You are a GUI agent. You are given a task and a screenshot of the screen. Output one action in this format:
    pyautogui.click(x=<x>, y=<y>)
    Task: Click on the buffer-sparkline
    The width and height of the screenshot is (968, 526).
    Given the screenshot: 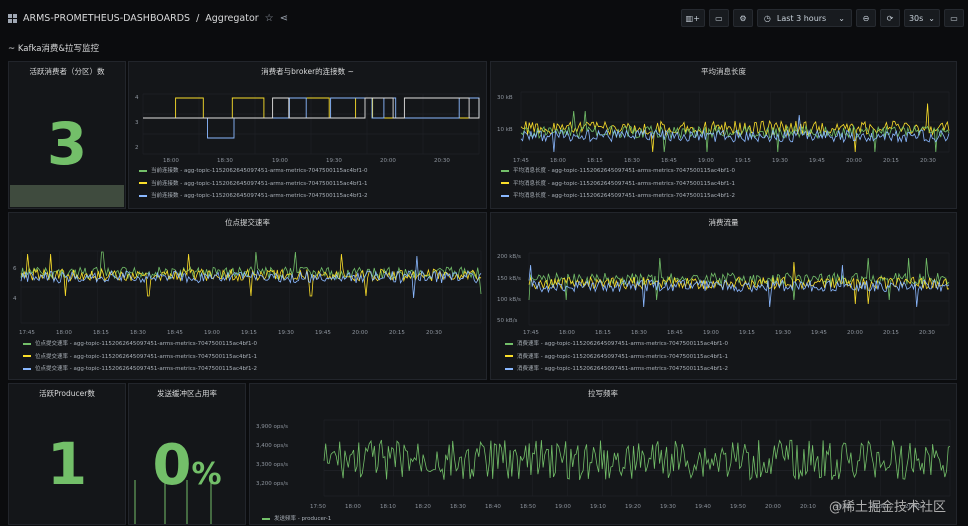 What is the action you would take?
    pyautogui.click(x=173, y=502)
    